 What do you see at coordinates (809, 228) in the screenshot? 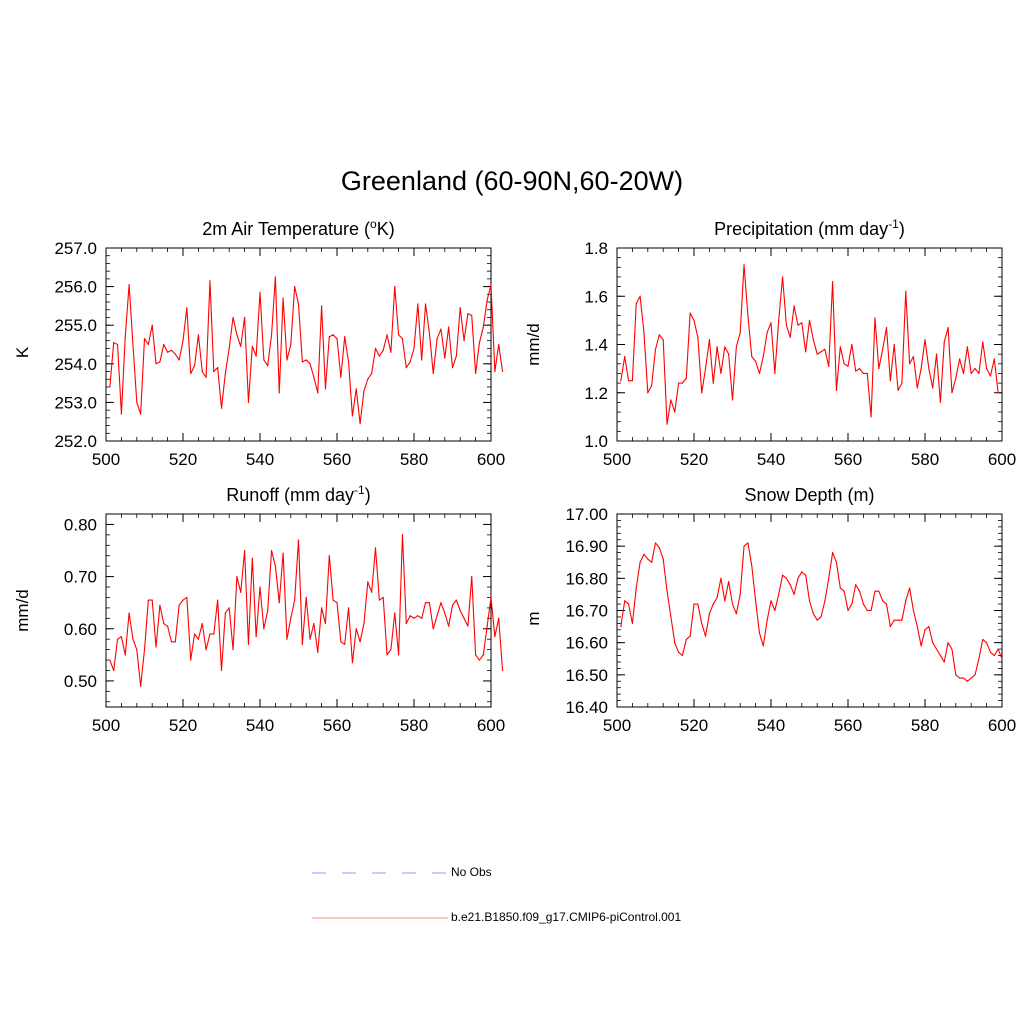
I see `panel-title: Precipitation (mm day-1)` at bounding box center [809, 228].